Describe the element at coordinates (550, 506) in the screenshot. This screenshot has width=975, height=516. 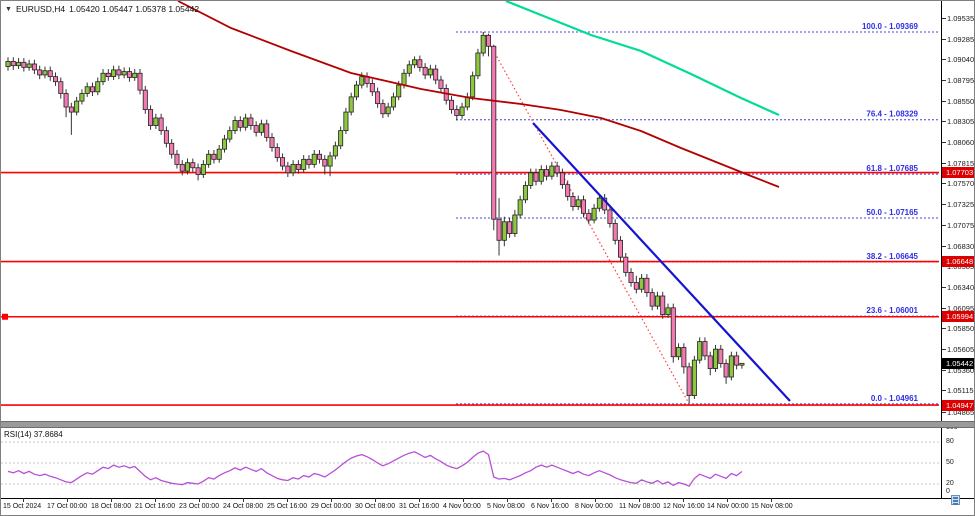
I see `time-label: 6 Nov 16:00` at that location.